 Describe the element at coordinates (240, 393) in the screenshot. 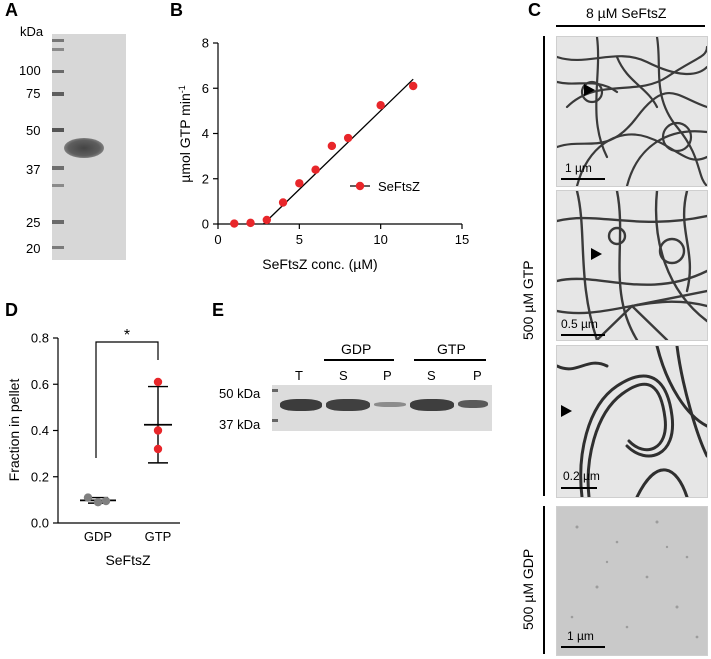

I see `gel-e-marker-50: 50 kDa` at that location.